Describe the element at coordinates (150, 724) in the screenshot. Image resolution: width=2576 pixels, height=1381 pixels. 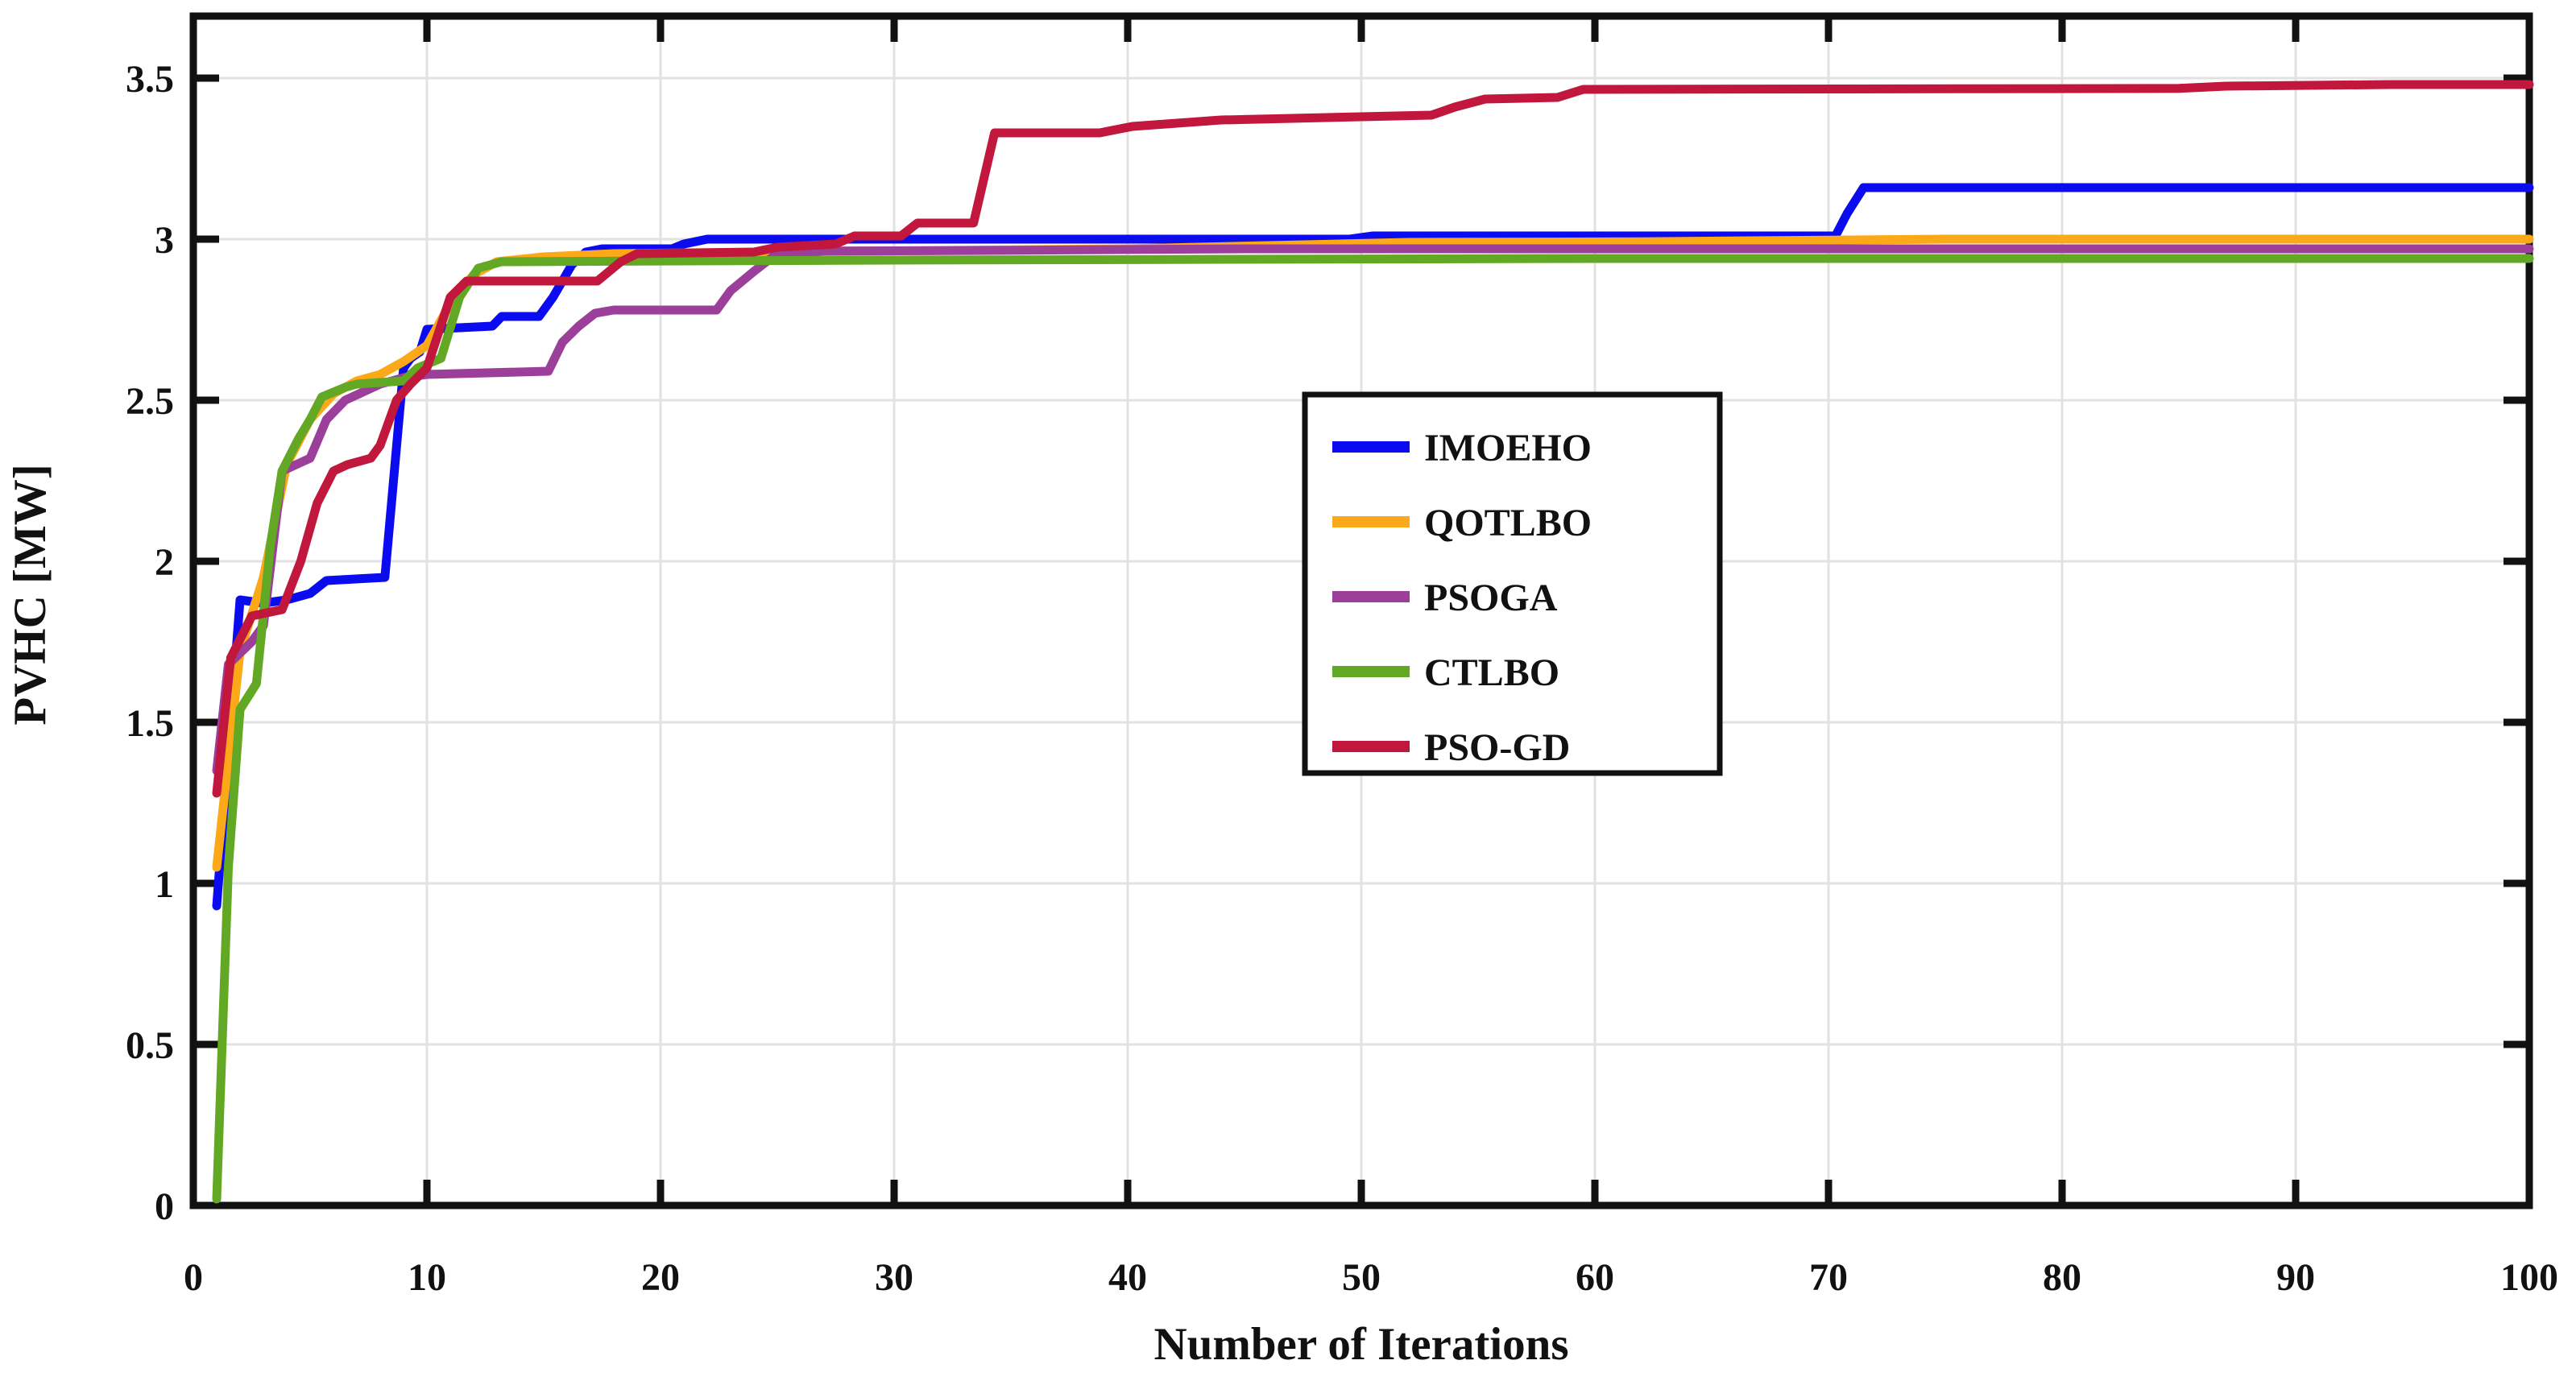
I see `y-tick-label: 1.5` at that location.